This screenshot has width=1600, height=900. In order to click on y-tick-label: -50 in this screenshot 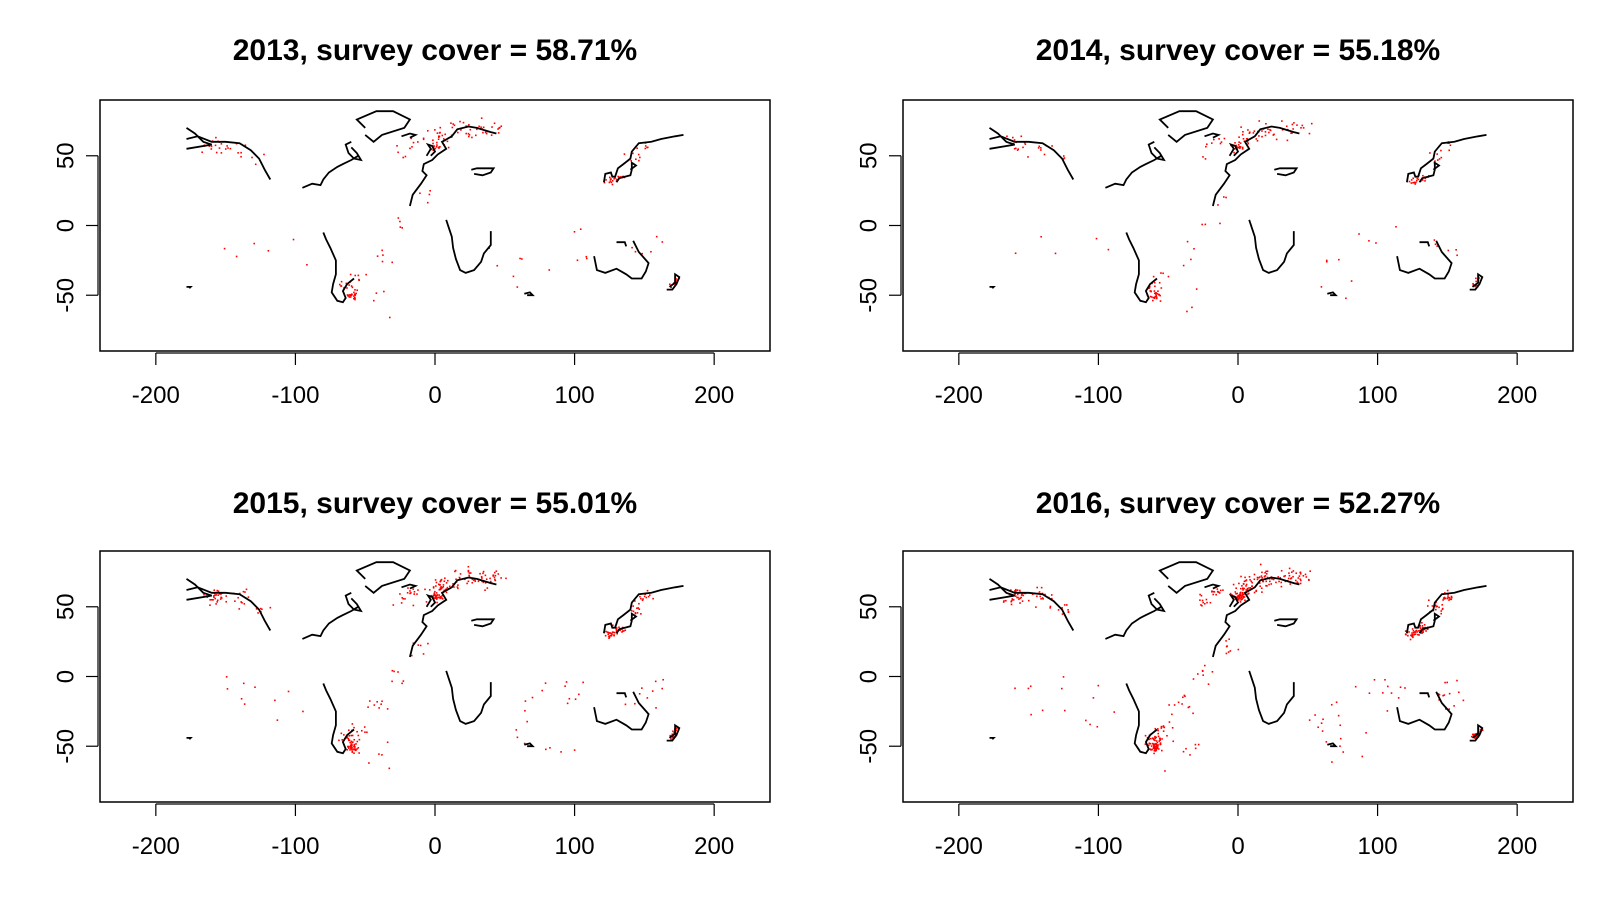, I will do `click(869, 295)`.